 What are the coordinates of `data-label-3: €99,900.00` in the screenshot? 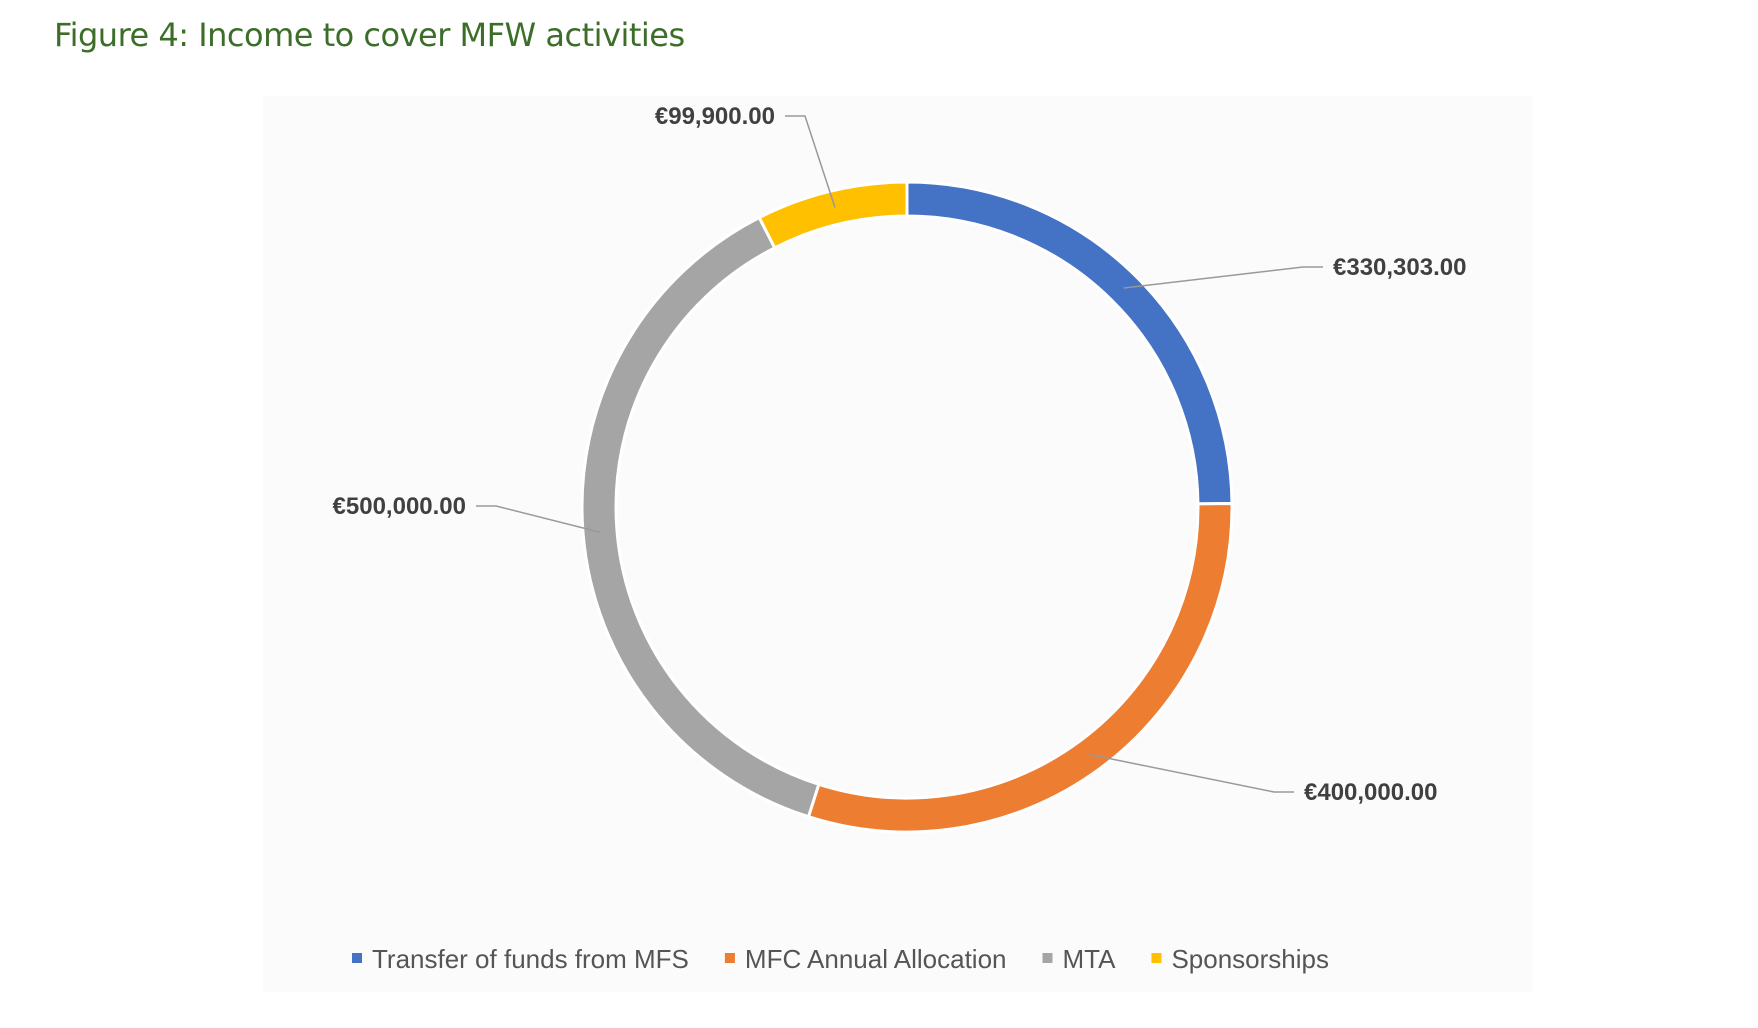 It's located at (715, 116).